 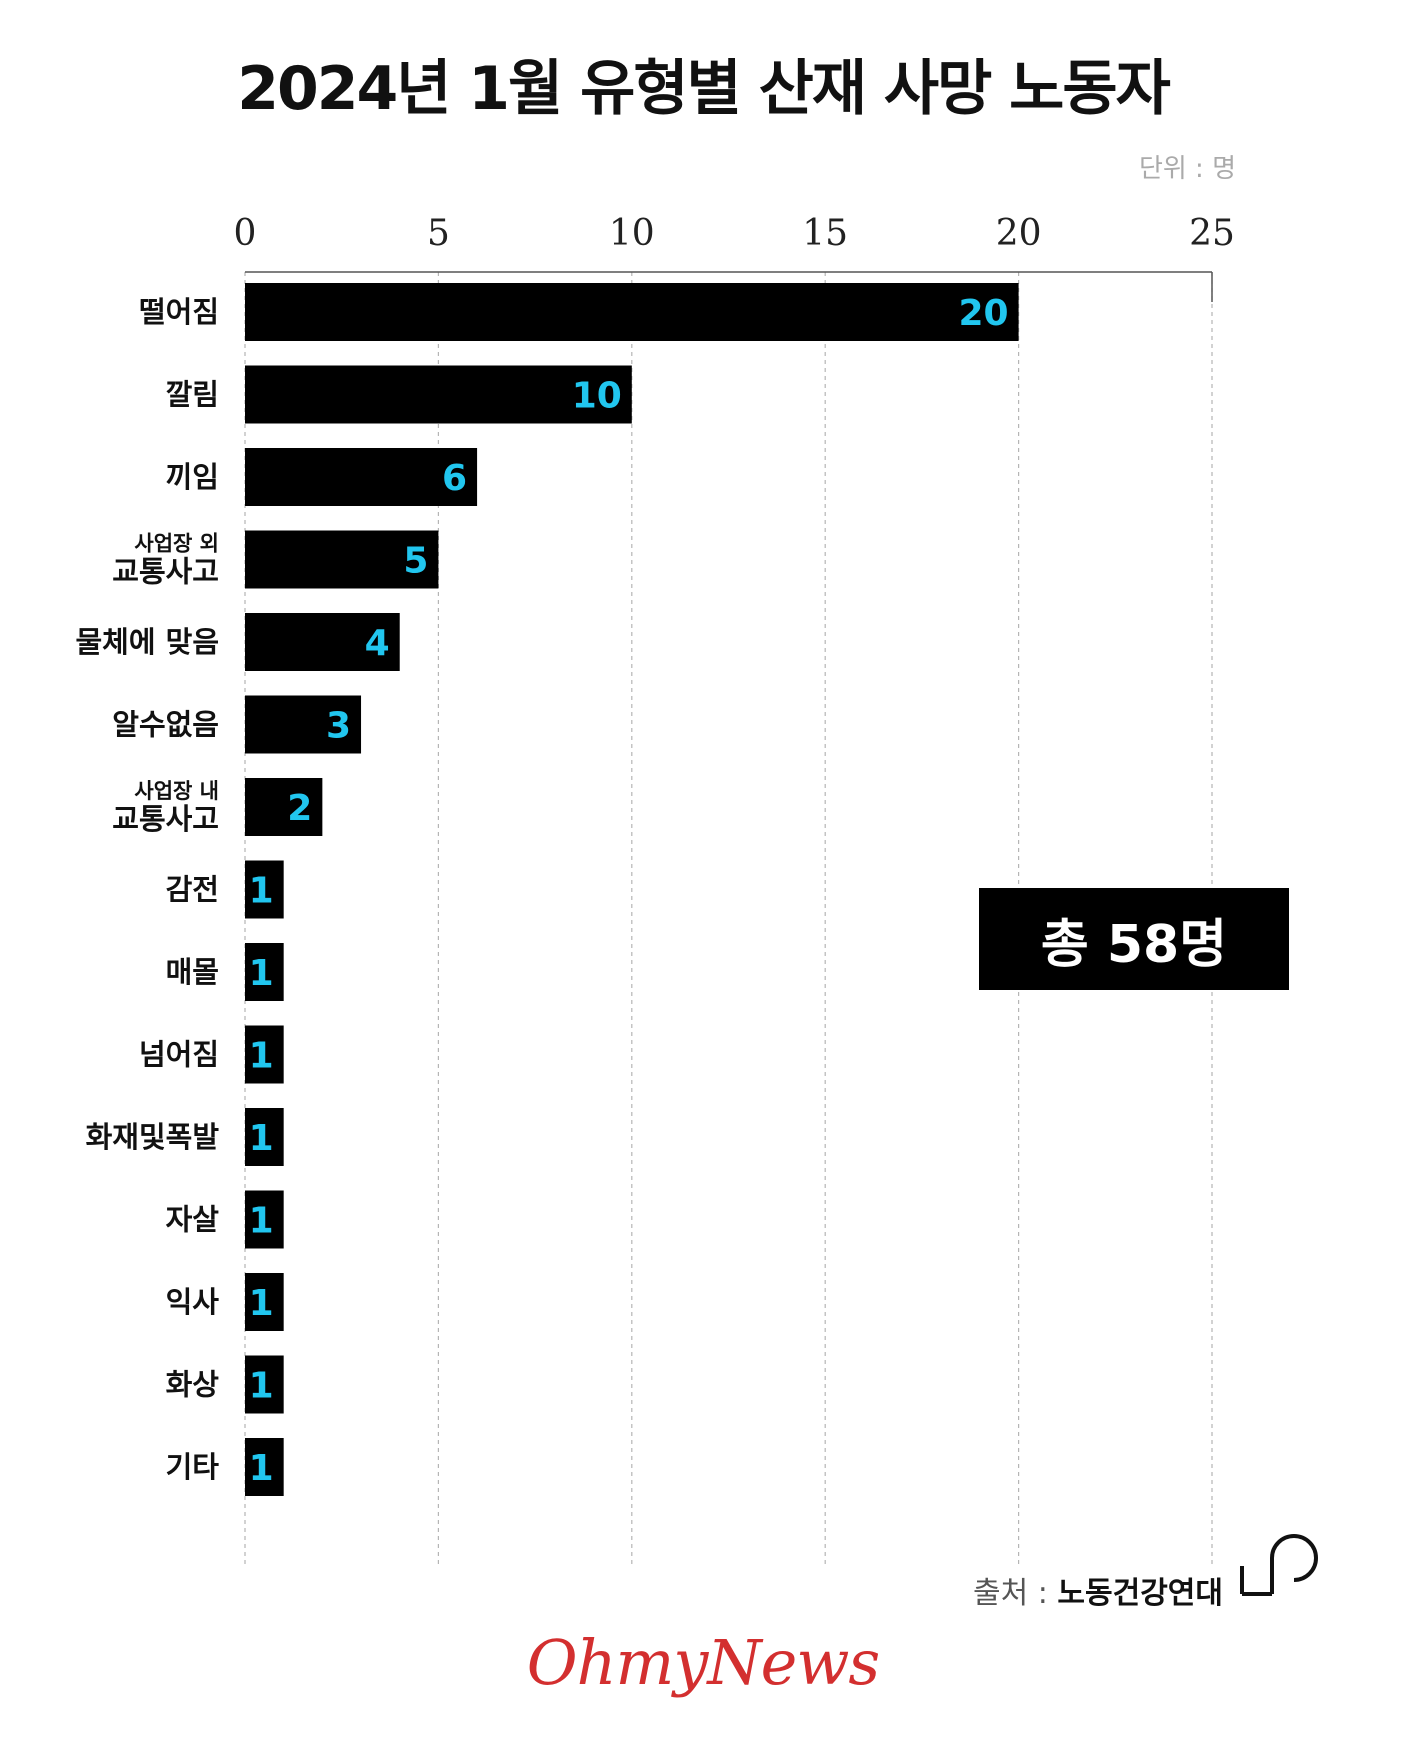 I want to click on value-label: 20, so click(x=983, y=313).